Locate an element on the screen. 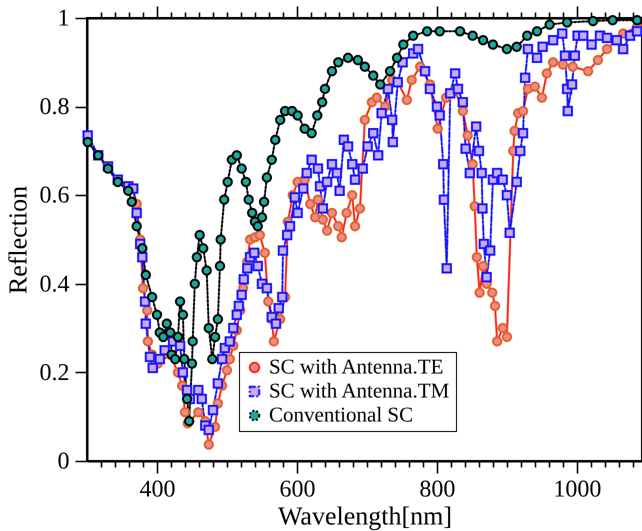 The height and width of the screenshot is (531, 642). y-tick-label: 0.6 is located at coordinates (55, 195).